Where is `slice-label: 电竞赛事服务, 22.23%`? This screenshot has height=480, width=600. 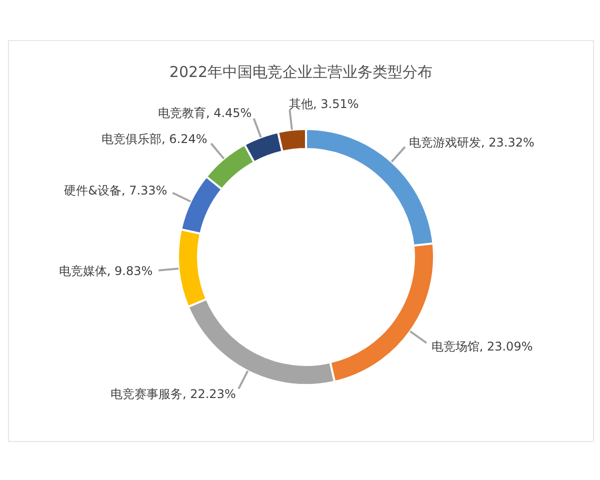
slice-label: 电竞赛事服务, 22.23% is located at coordinates (173, 394).